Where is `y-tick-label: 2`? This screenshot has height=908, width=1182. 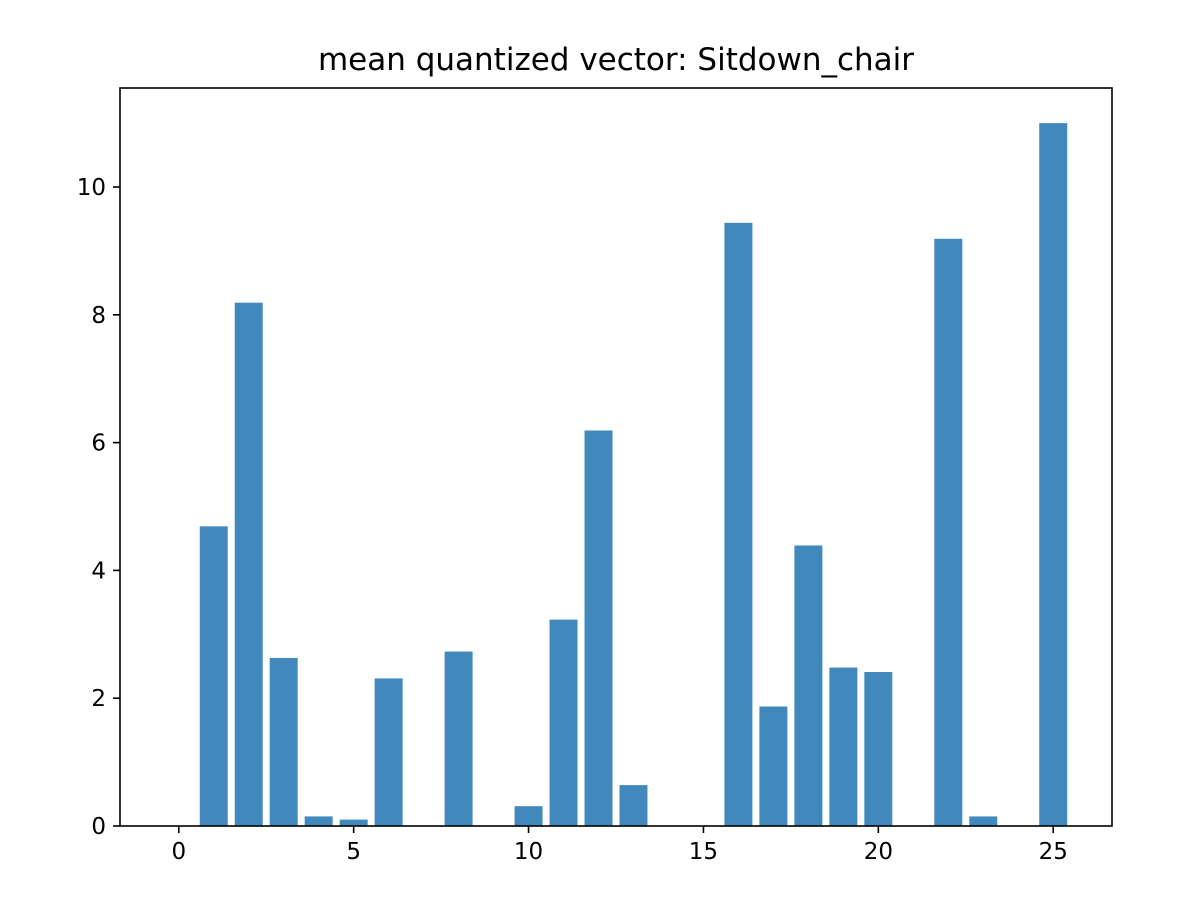
y-tick-label: 2 is located at coordinates (98, 699).